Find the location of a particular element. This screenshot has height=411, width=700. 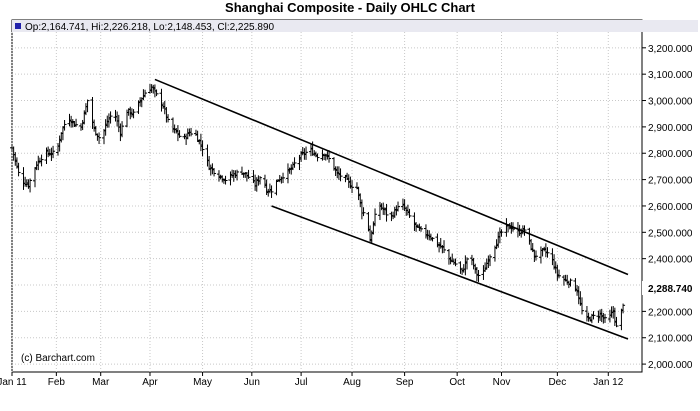

last-price-box is located at coordinates (670, 287).